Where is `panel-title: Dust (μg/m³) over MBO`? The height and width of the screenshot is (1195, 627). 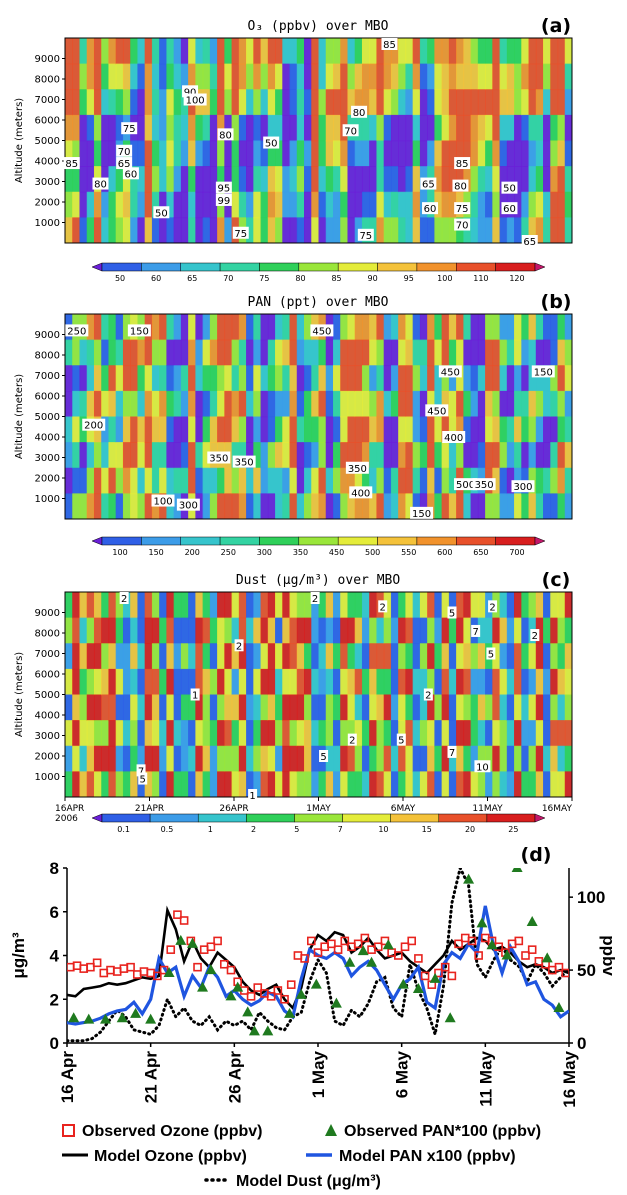
panel-title: Dust (μg/m³) over MBO is located at coordinates (318, 580).